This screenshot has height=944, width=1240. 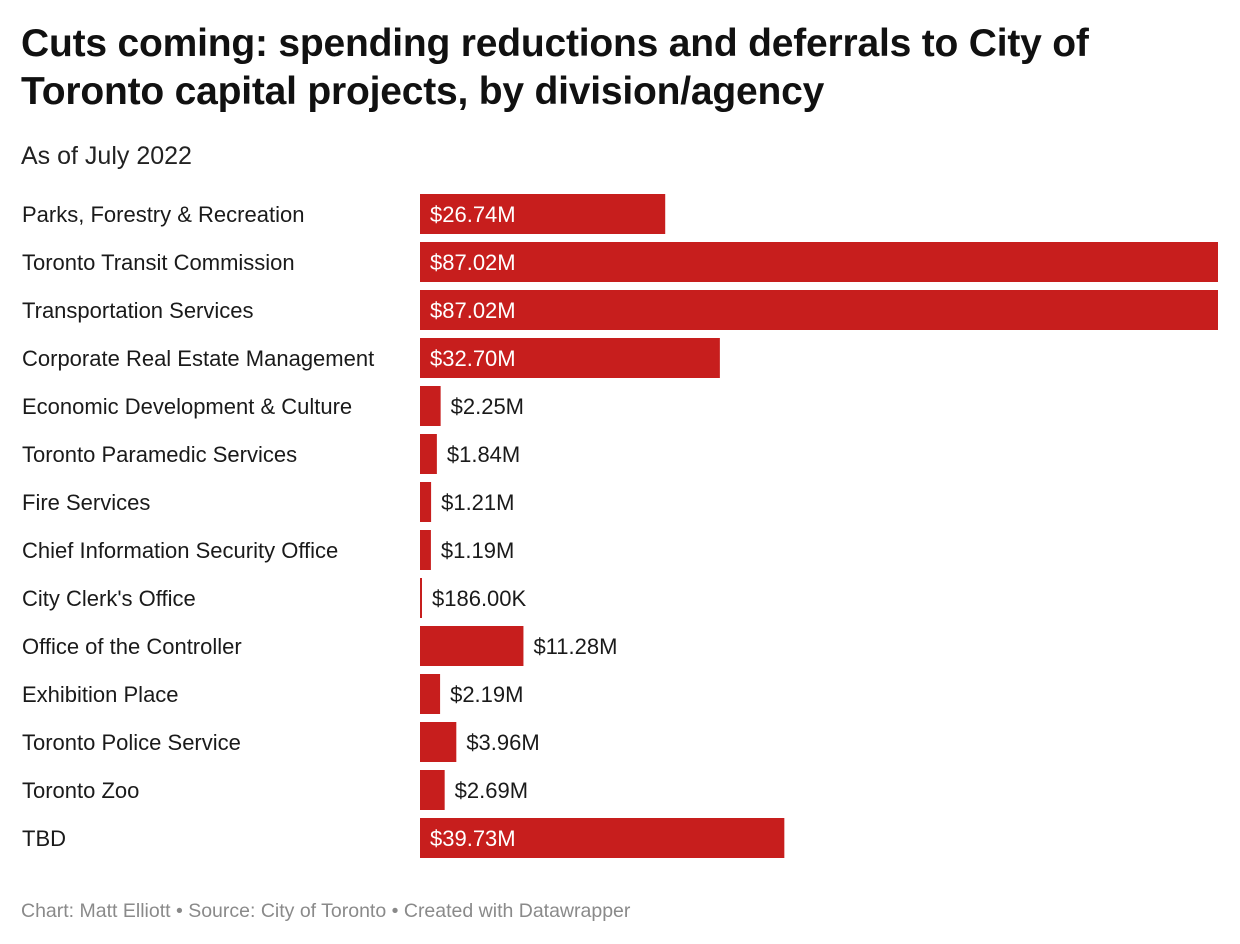 I want to click on category-label: Toronto Police Service, so click(x=131, y=742).